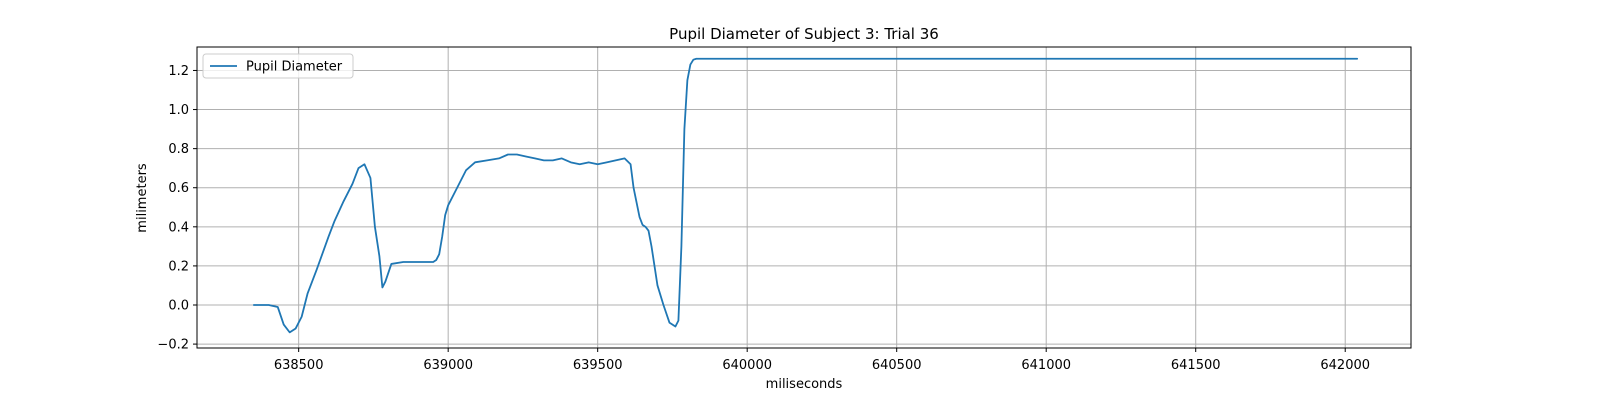 The image size is (1600, 400). Describe the element at coordinates (178, 266) in the screenshot. I see `y-tick-label: 0.2` at that location.